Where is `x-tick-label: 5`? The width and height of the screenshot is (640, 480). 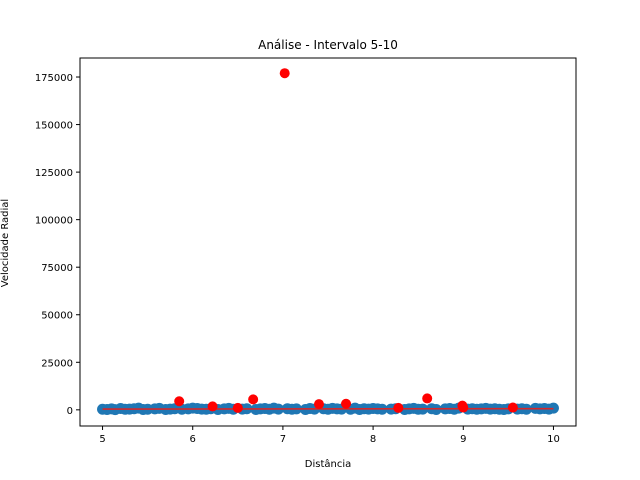 x-tick-label: 5 is located at coordinates (102, 439).